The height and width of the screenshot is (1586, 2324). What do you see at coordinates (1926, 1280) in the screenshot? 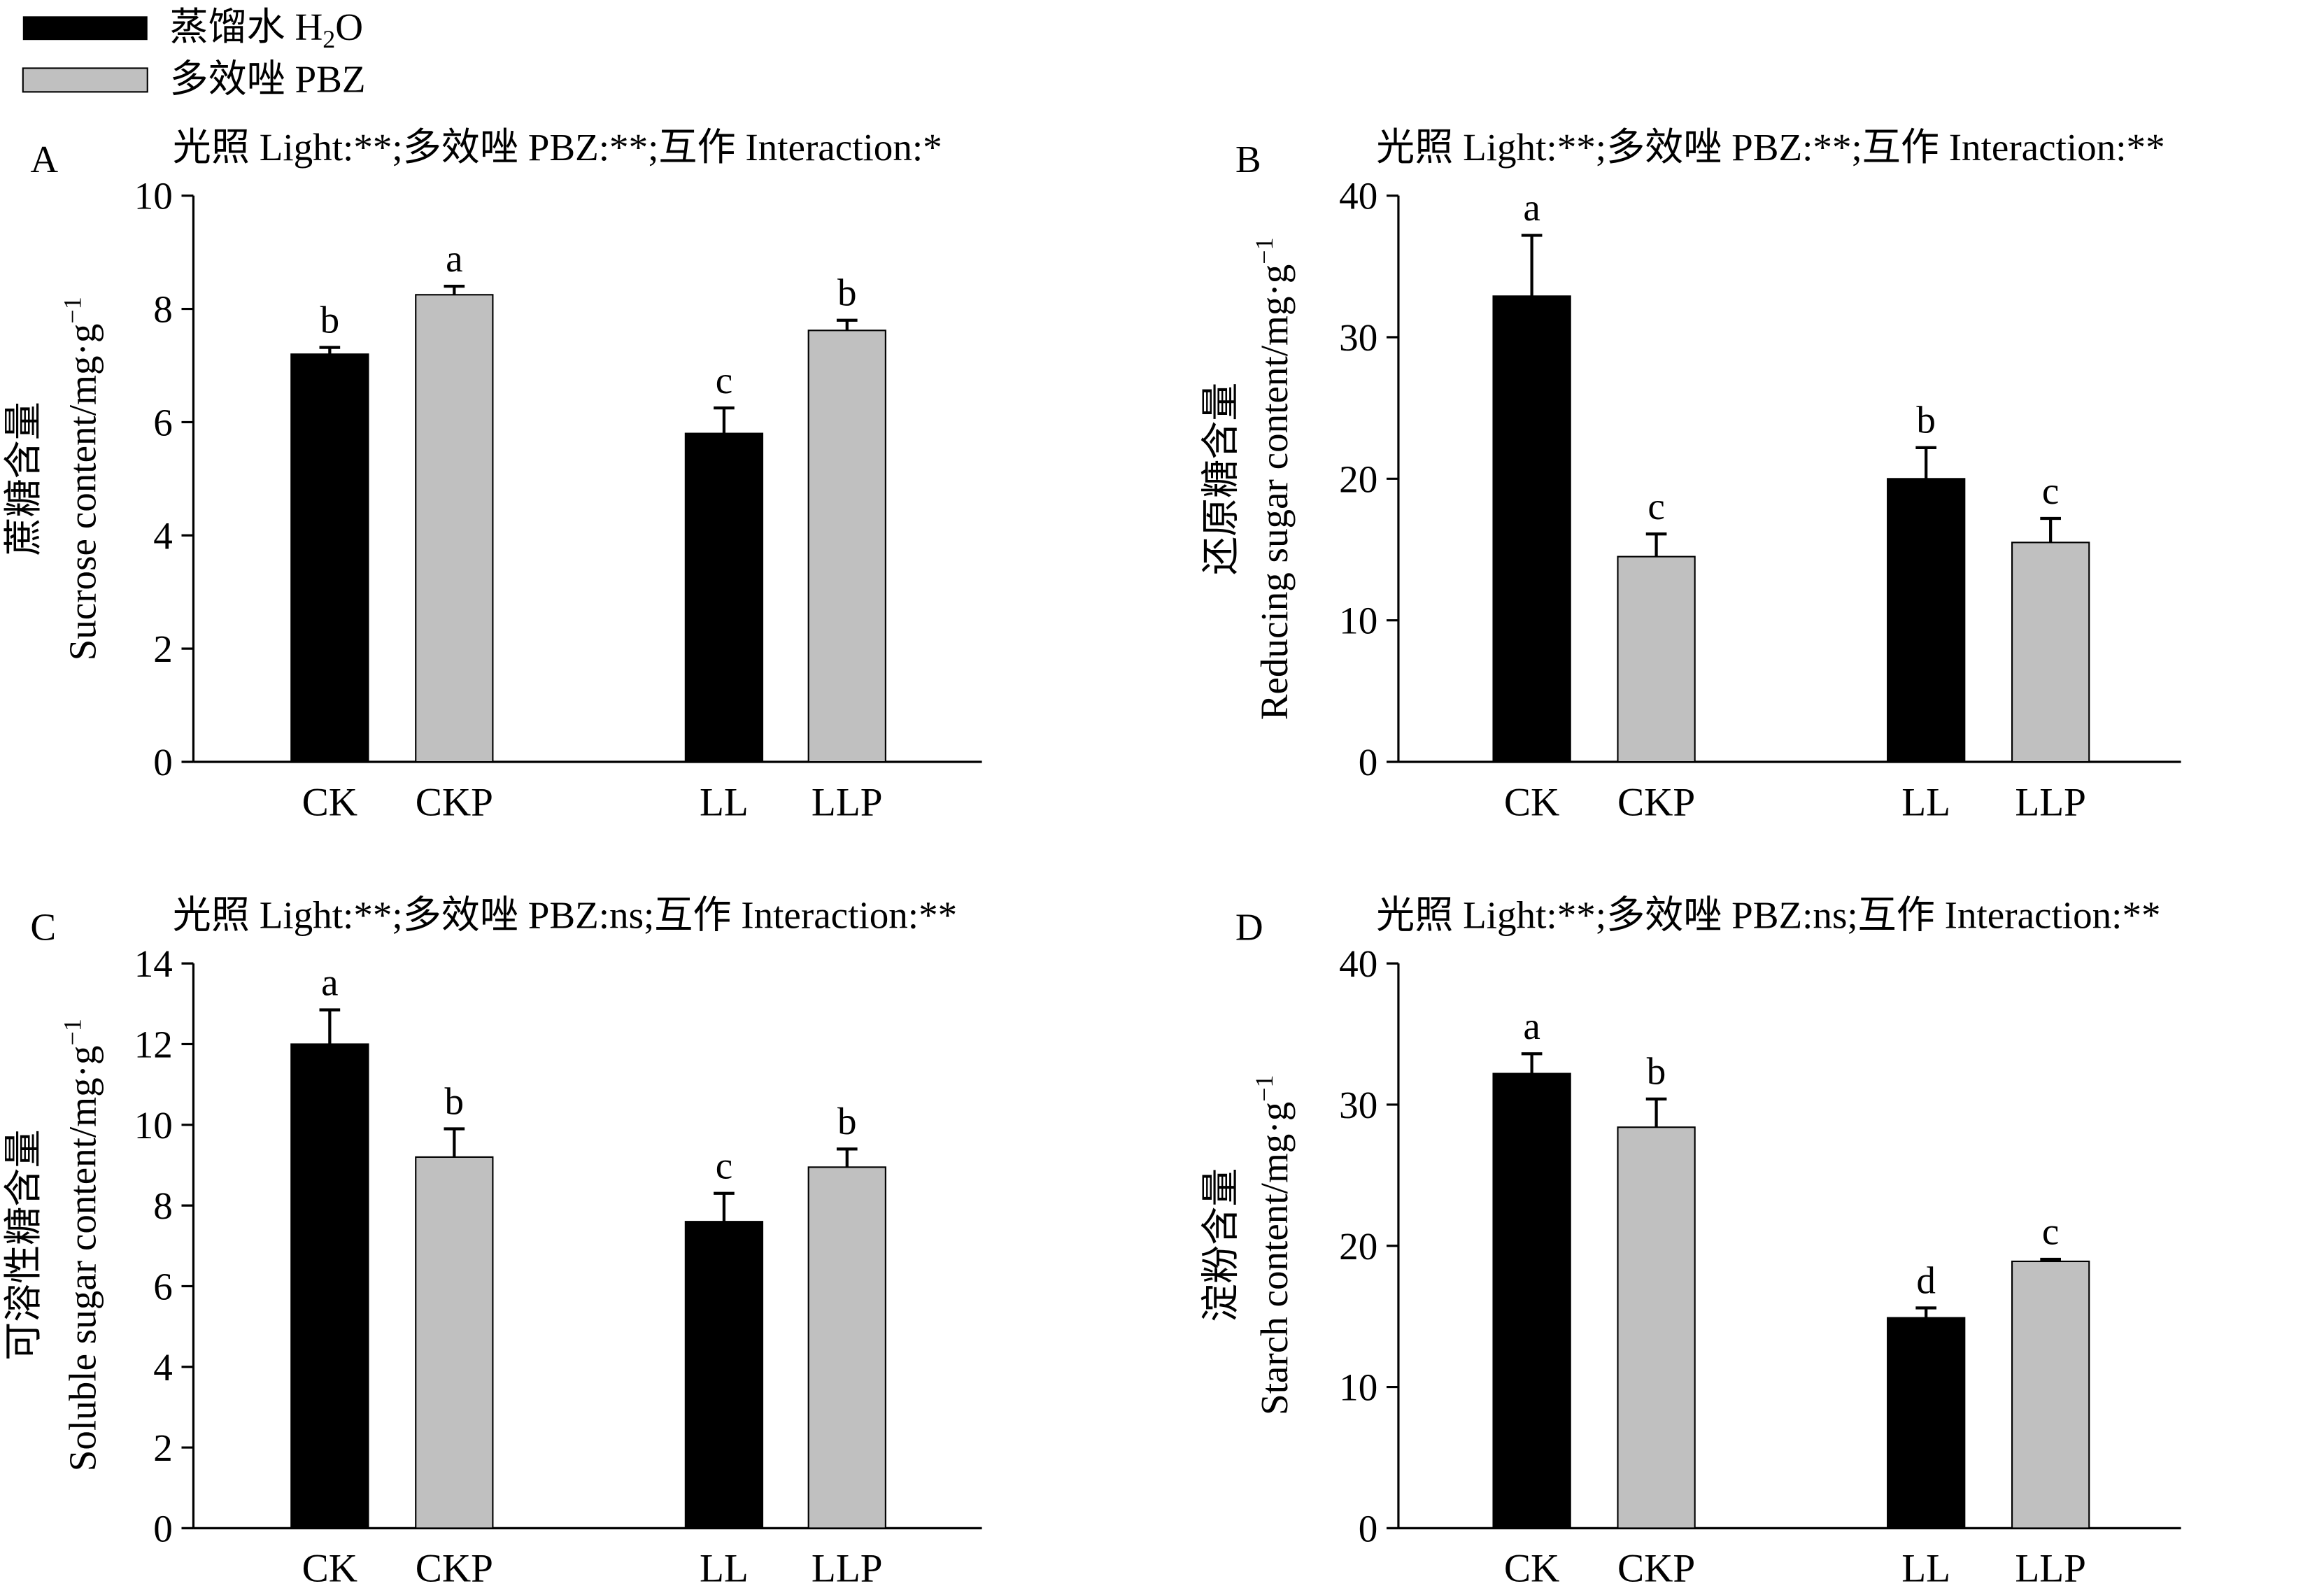
I see `significance-letter-ll: d` at bounding box center [1926, 1280].